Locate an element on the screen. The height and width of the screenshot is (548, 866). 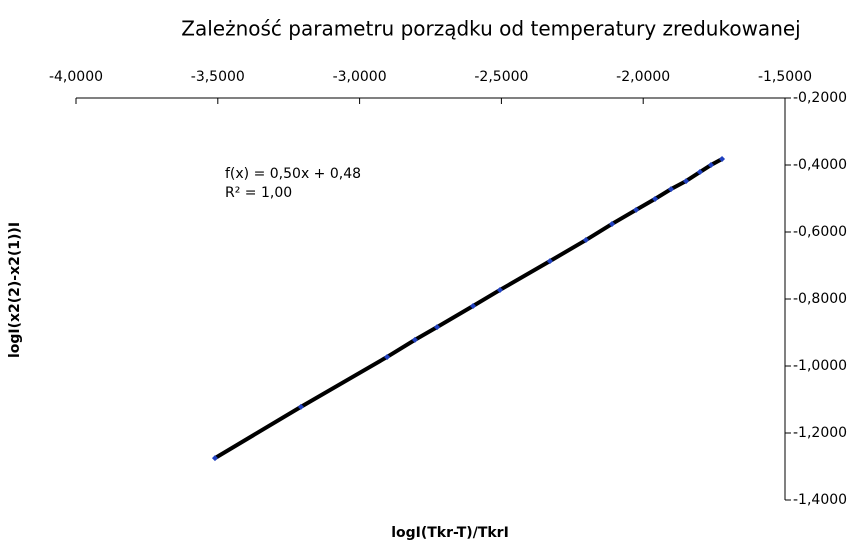
y-tick-label: -1,2000 is located at coordinates (820, 433).